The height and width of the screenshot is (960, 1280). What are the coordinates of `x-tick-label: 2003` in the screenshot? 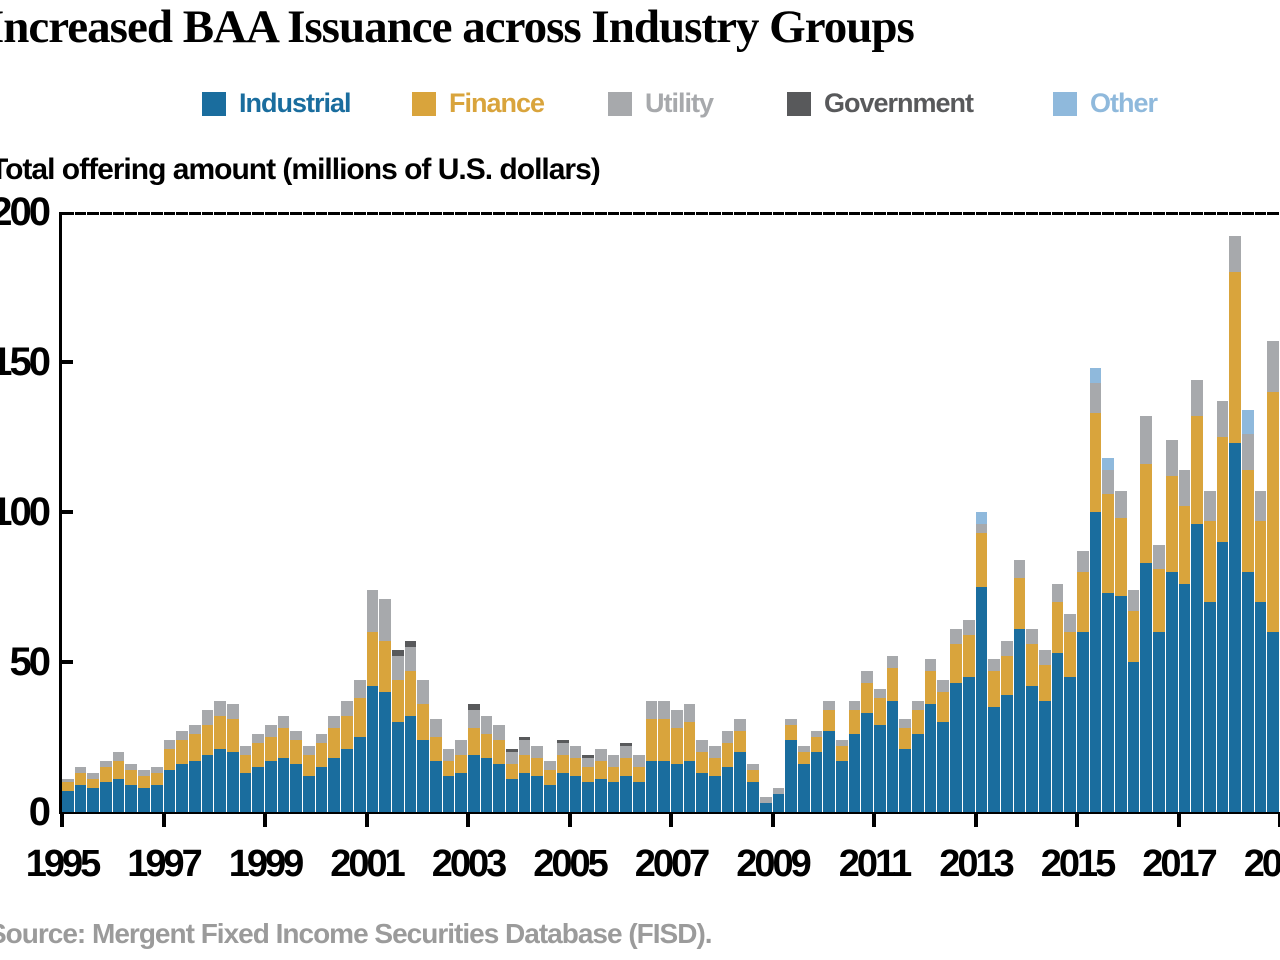 It's located at (469, 864).